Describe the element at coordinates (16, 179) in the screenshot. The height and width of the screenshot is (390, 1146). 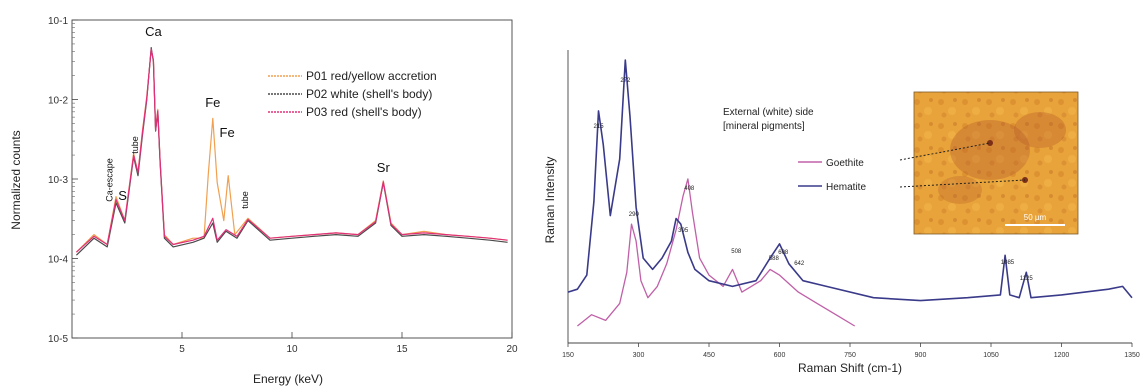
I see `xrf-y-axis-label: Normalized counts` at that location.